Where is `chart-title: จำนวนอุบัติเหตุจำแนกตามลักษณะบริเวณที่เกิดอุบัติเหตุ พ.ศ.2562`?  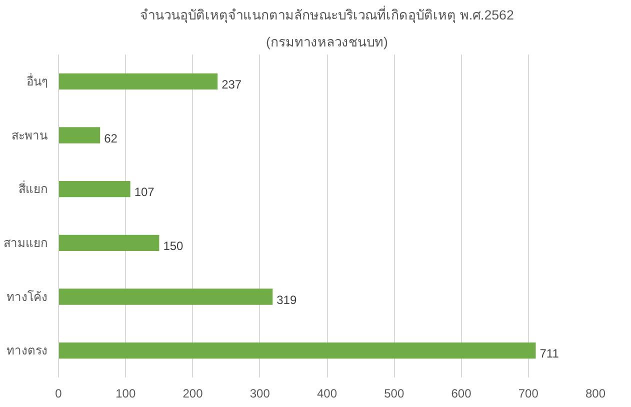
chart-title: จำนวนอุบัติเหตุจำแนกตามลักษณะบริเวณที่เกิดอุบัติเหตุ พ.ศ.2562 is located at coordinates (327, 15).